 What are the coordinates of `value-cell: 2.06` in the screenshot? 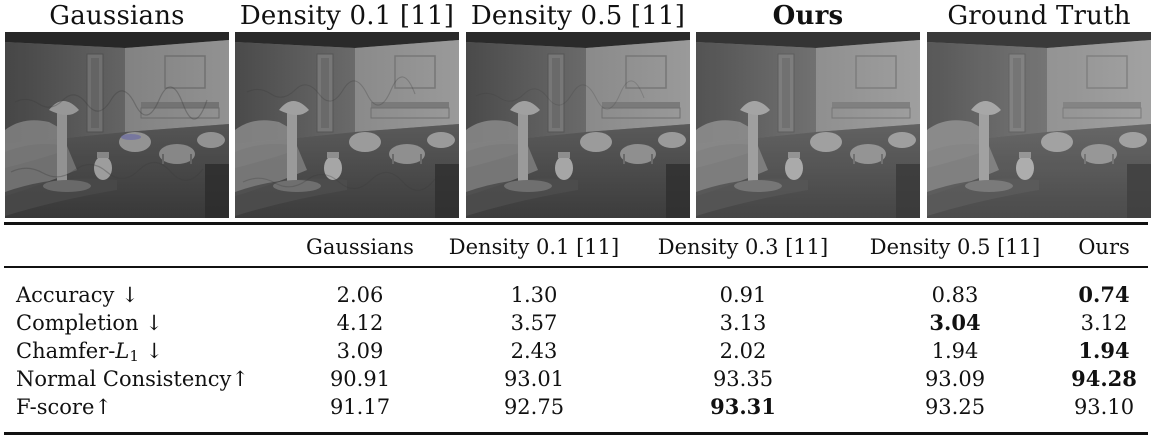 It's located at (360, 295).